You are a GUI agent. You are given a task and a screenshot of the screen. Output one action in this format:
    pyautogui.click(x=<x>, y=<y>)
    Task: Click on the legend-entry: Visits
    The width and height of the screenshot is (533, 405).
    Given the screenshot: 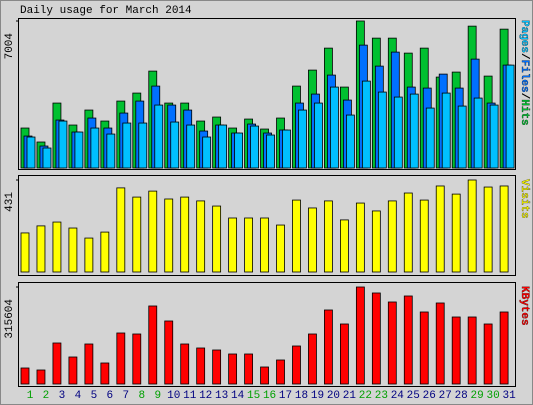 What is the action you would take?
    pyautogui.click(x=524, y=199)
    